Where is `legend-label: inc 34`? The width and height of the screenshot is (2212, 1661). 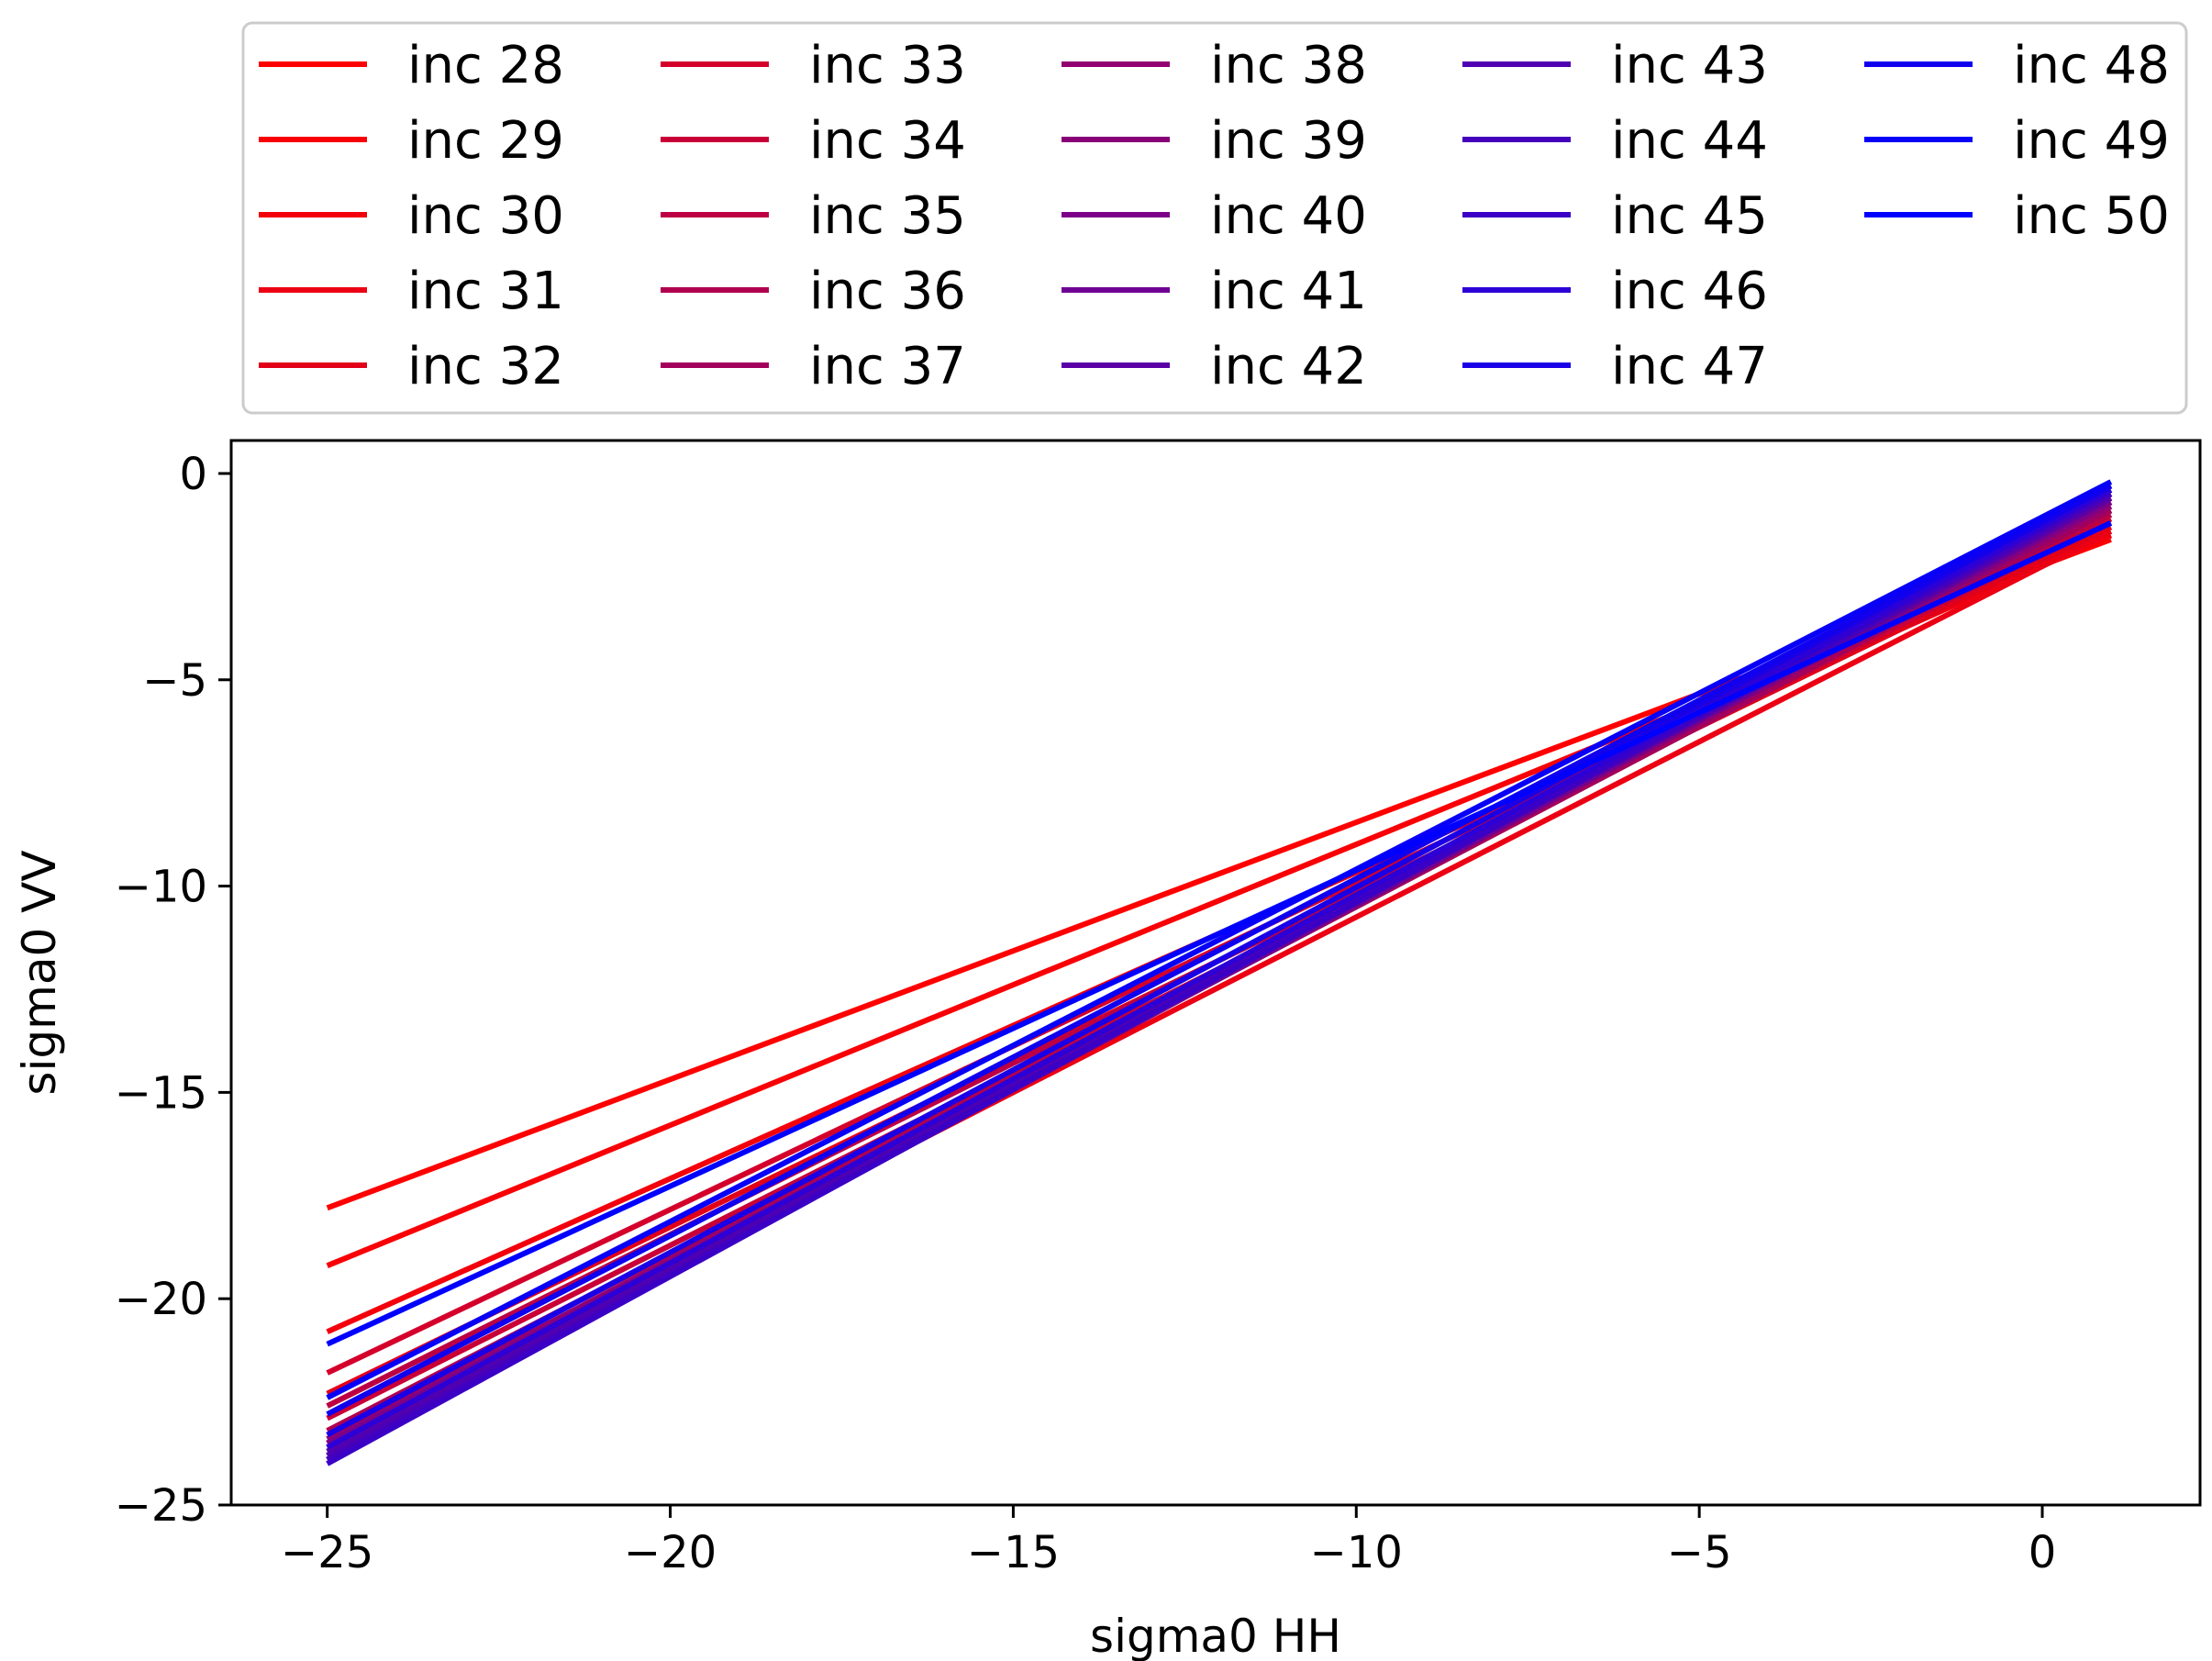 legend-label: inc 34 is located at coordinates (887, 141).